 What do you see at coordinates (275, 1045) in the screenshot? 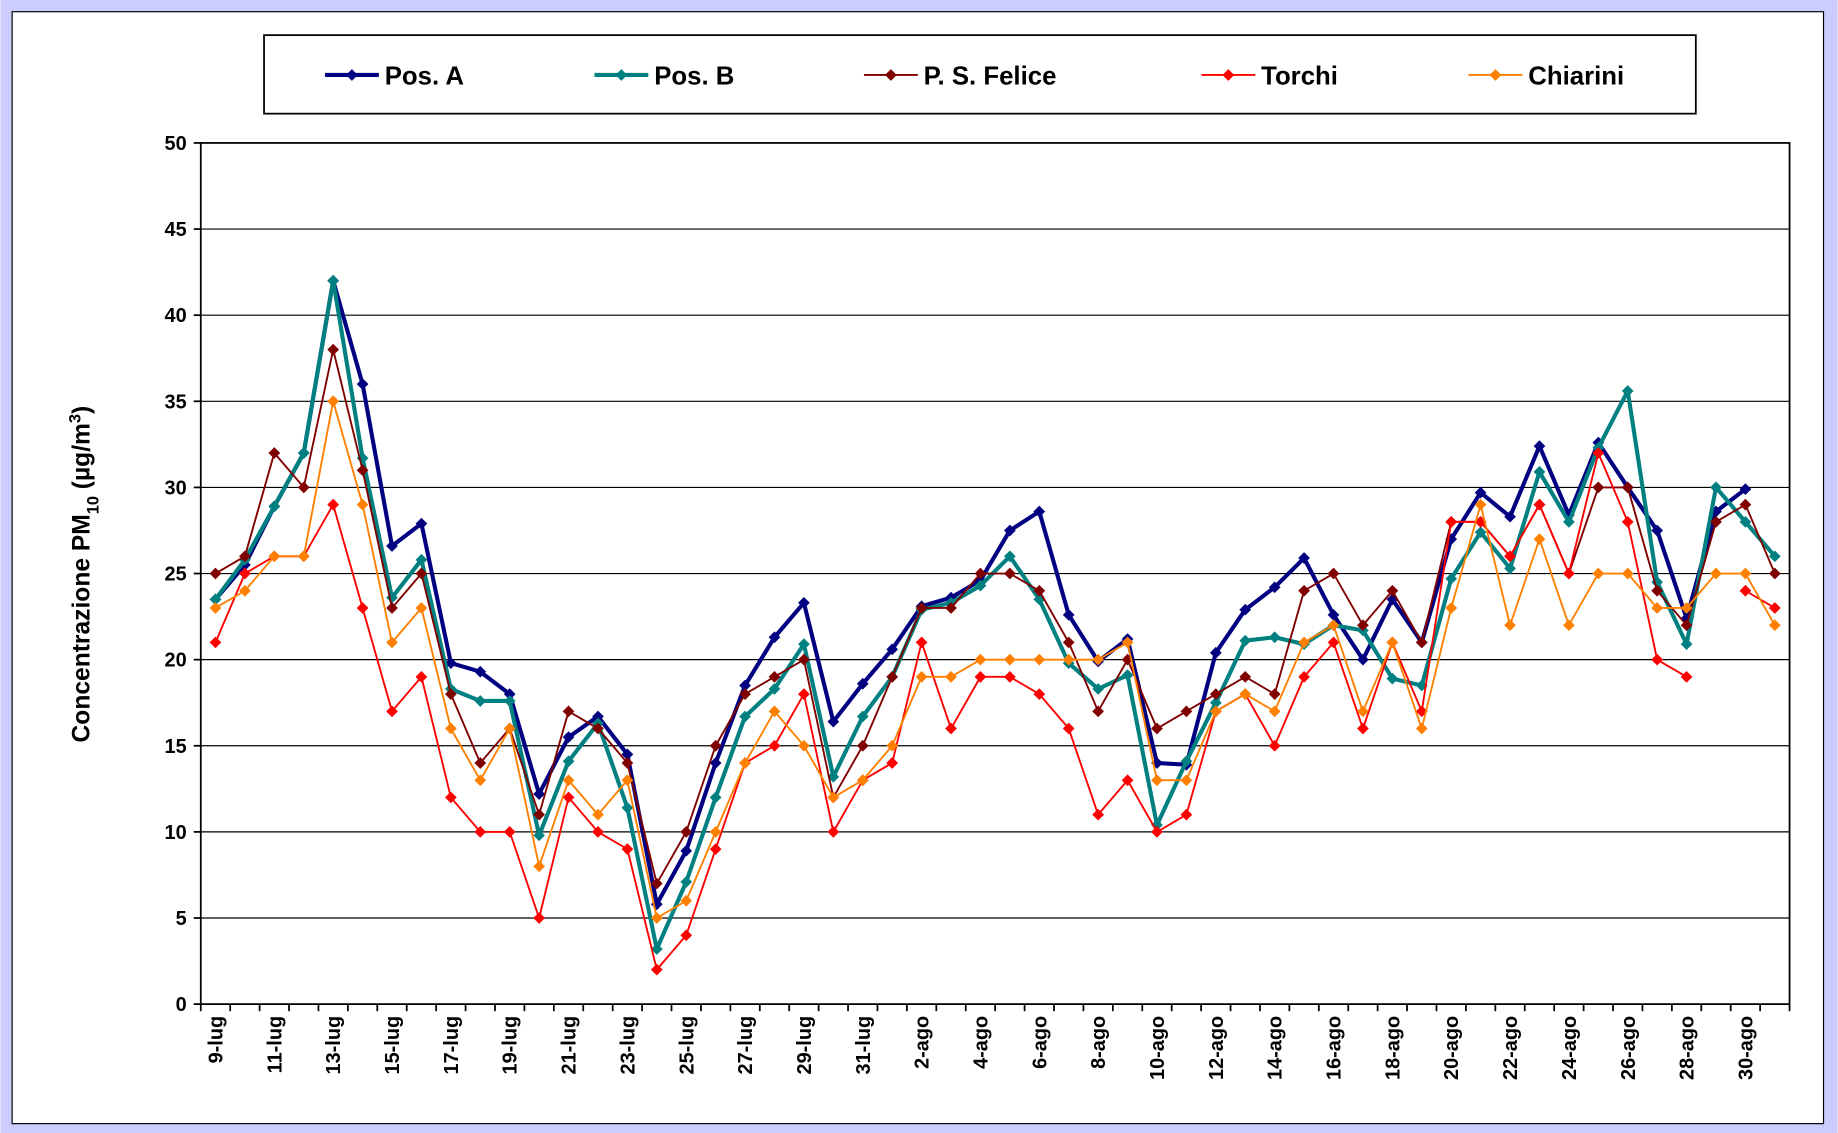
I see `x-tick-label: 11-lug` at bounding box center [275, 1045].